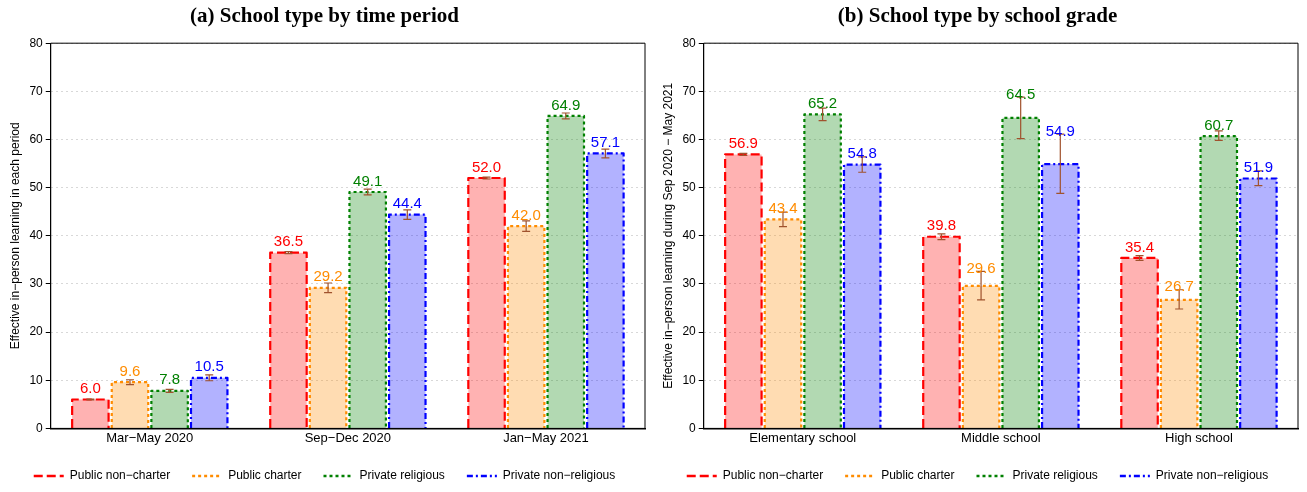  What do you see at coordinates (667, 235) in the screenshot?
I see `y-axis-title: Effective in−person learning during Sep 2020 − May 2021` at bounding box center [667, 235].